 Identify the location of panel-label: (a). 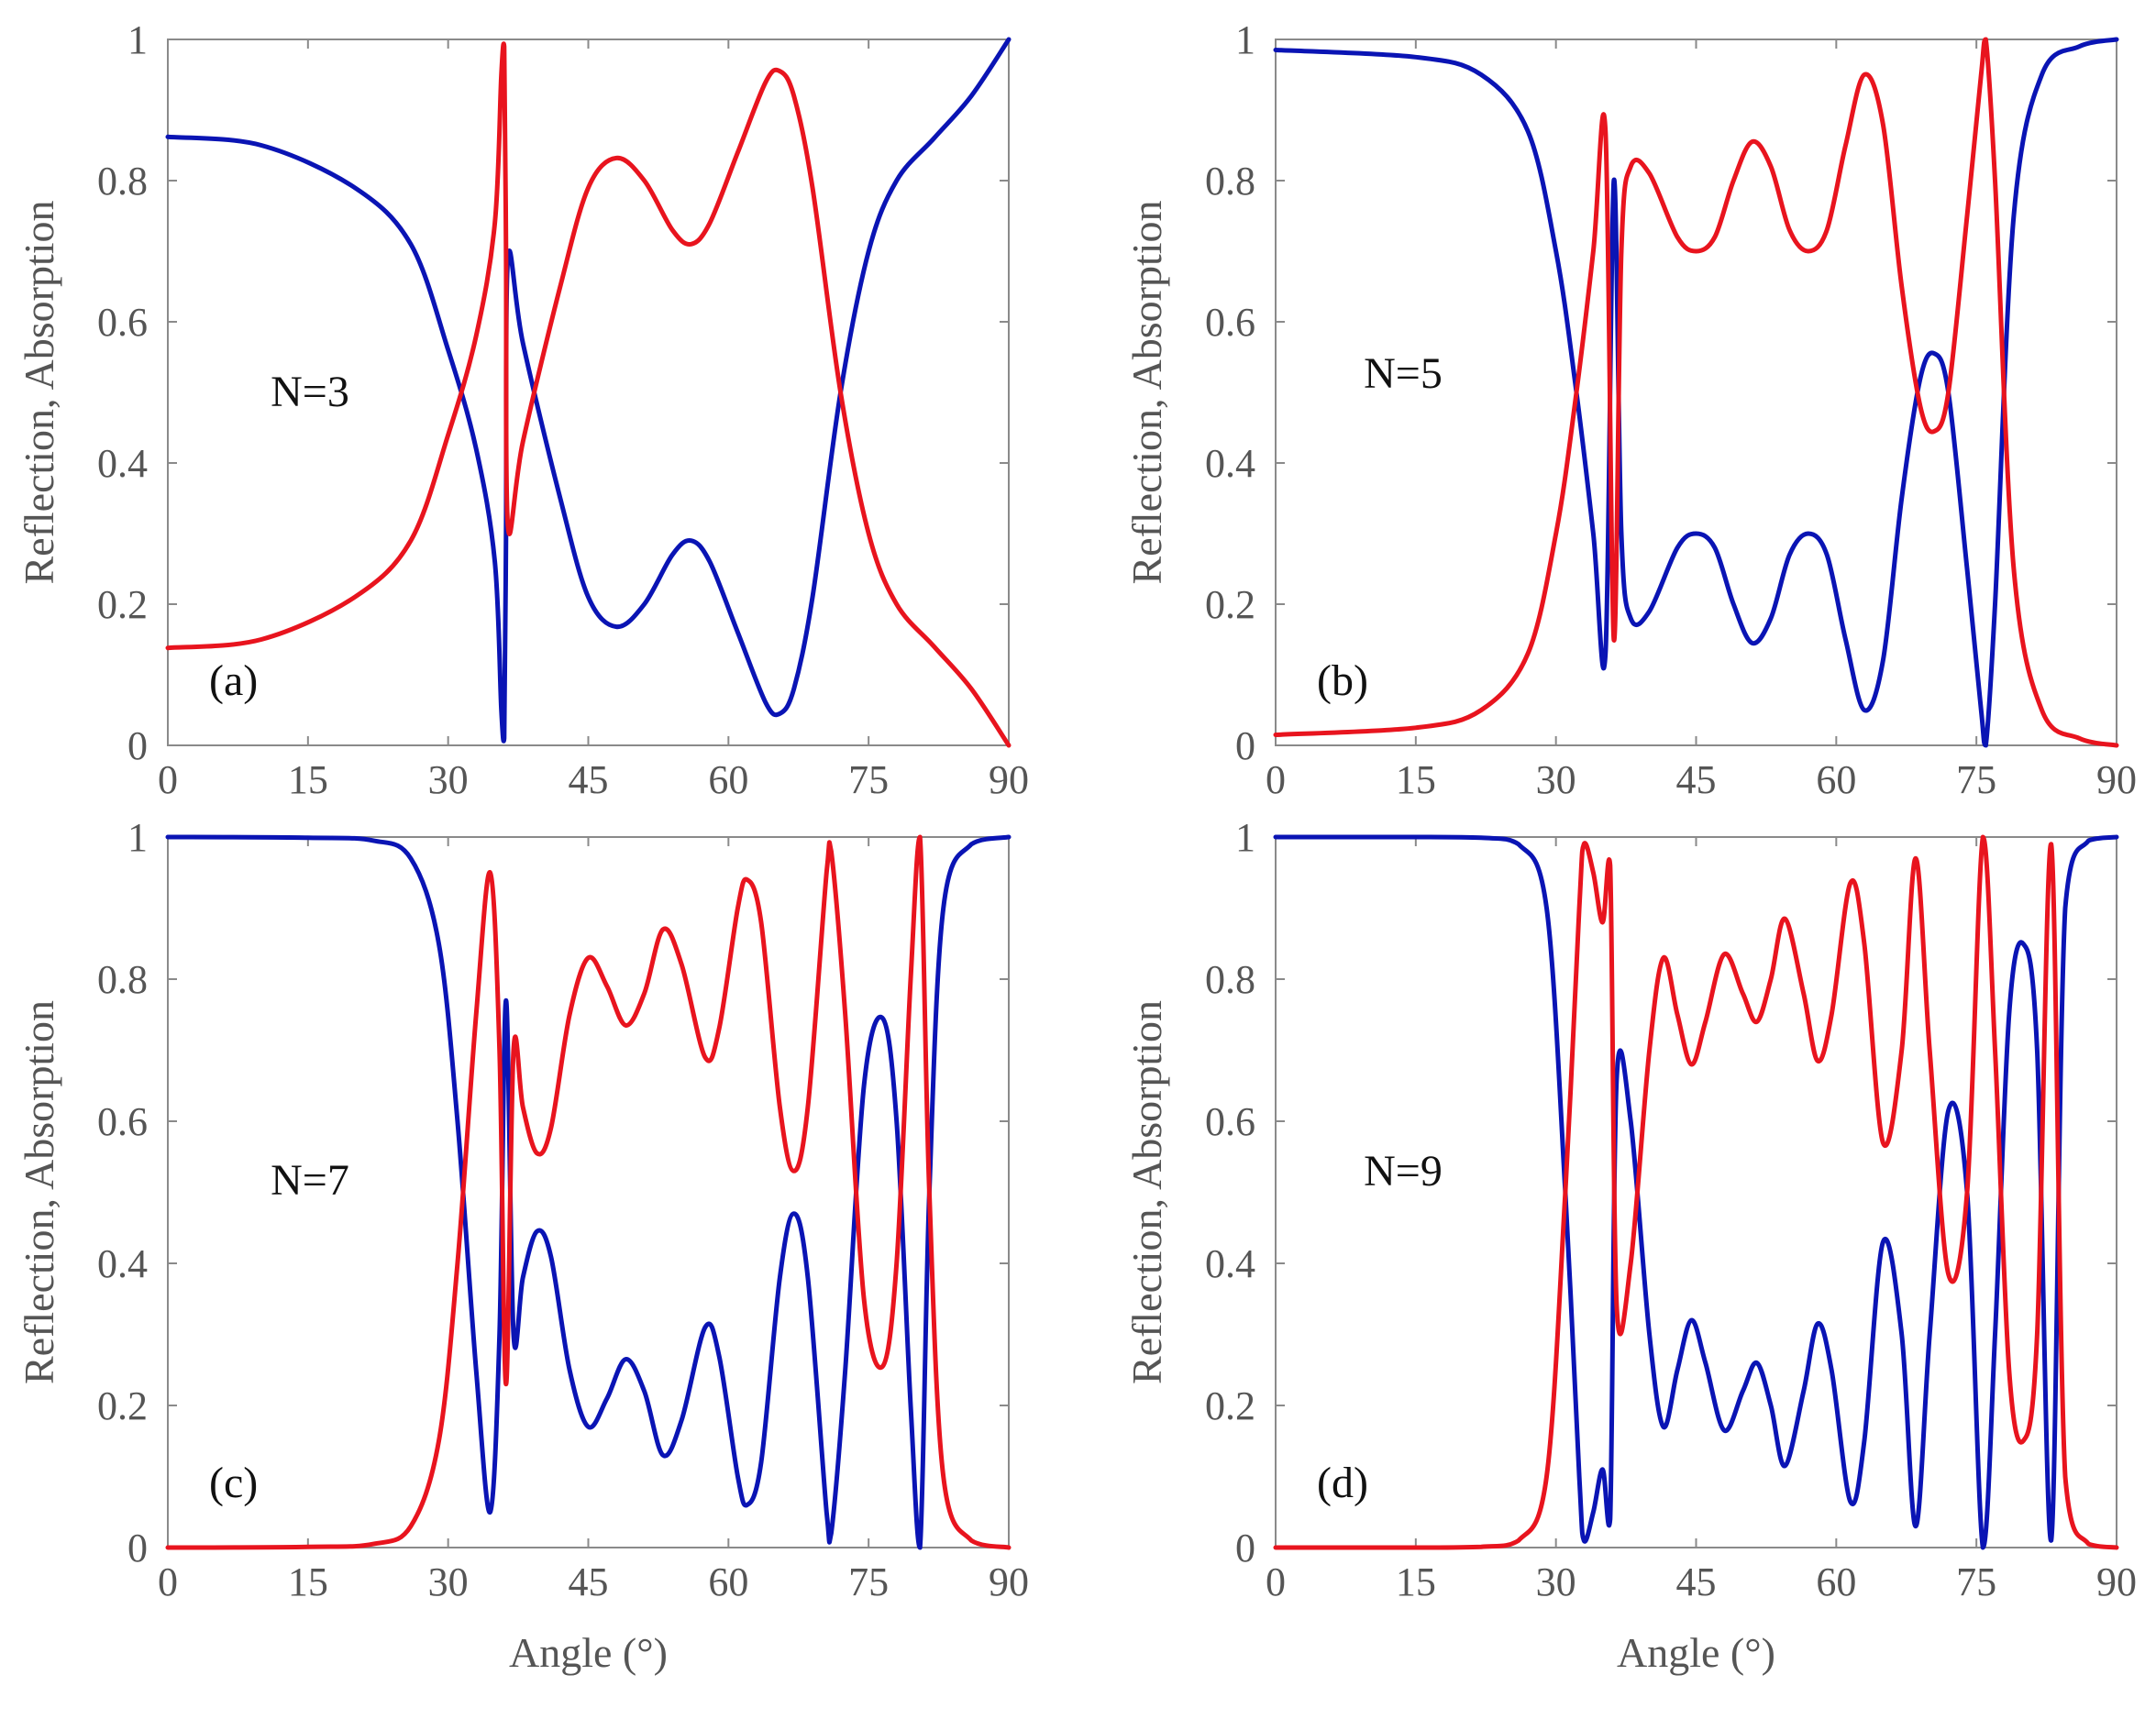
(234, 680).